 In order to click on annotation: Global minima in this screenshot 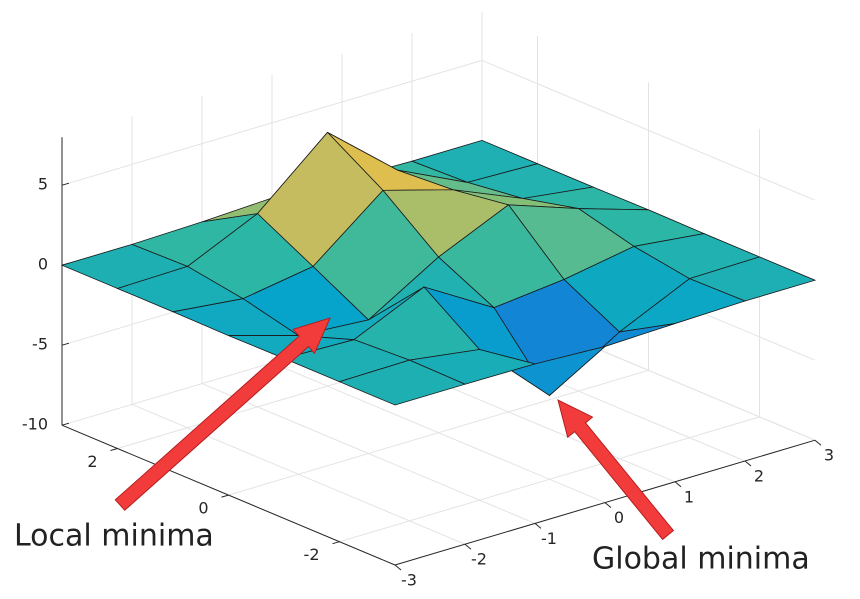, I will do `click(701, 559)`.